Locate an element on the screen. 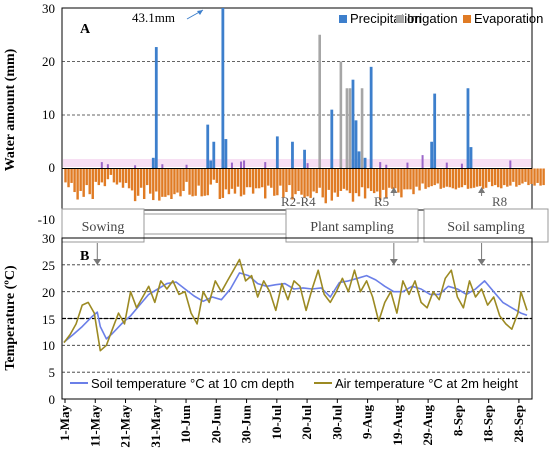 The image size is (550, 457). stage-arrowhead is located at coordinates (482, 190).